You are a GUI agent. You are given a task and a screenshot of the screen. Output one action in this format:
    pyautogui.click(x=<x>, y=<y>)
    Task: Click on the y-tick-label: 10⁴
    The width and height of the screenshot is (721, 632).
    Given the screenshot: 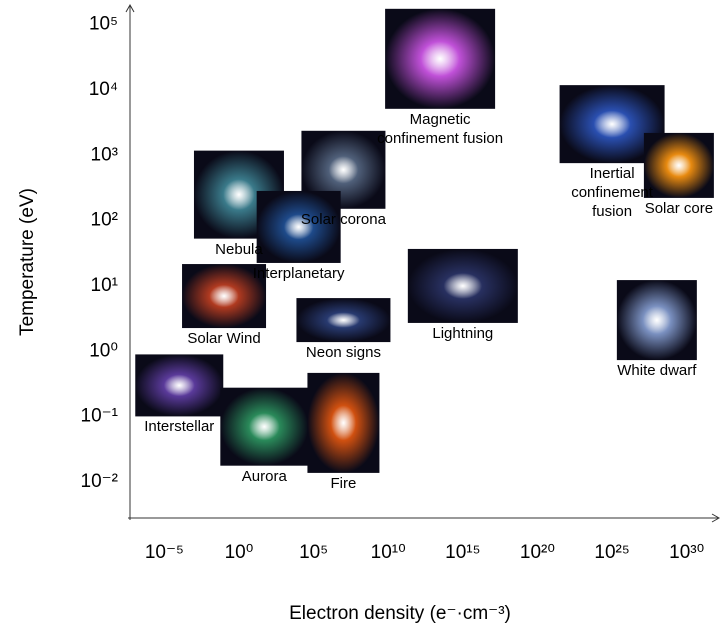 What is the action you would take?
    pyautogui.click(x=103, y=89)
    